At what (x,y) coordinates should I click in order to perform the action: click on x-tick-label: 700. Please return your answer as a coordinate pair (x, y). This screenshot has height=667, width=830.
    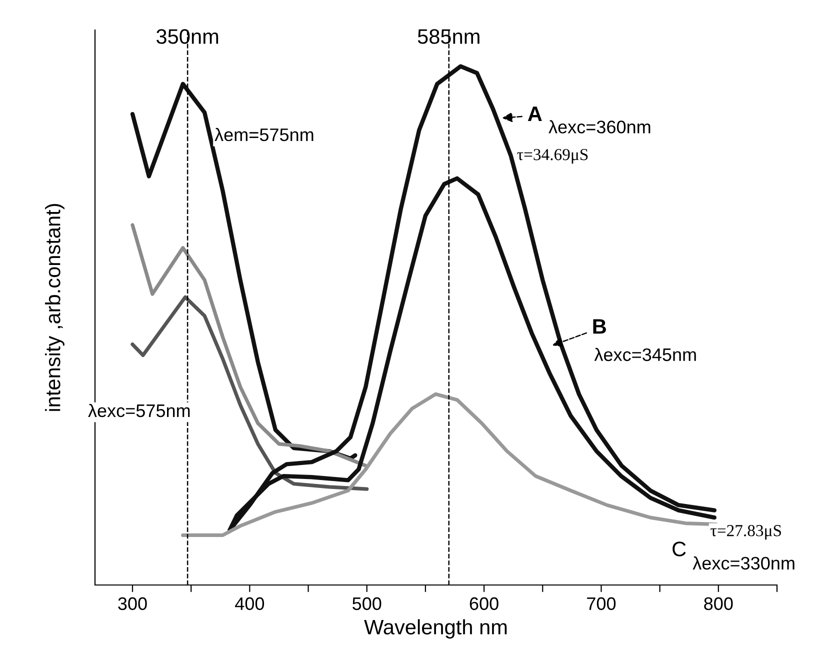
    Looking at the image, I should click on (601, 603).